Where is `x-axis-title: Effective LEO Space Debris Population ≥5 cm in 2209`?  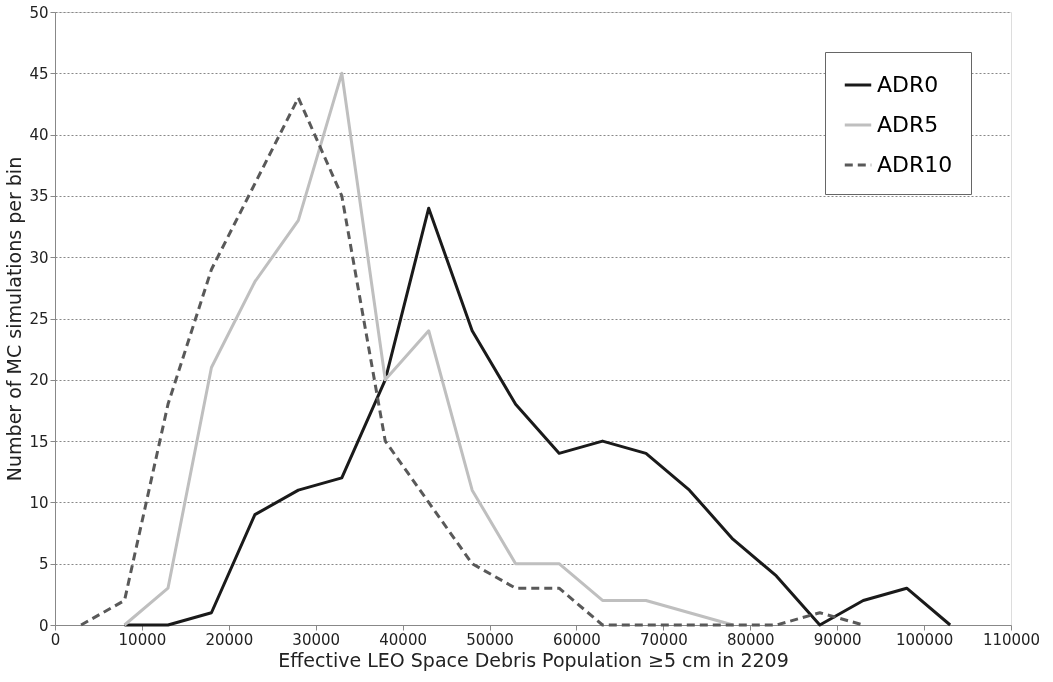 x-axis-title: Effective LEO Space Debris Population ≥5 cm in 2209 is located at coordinates (533, 659).